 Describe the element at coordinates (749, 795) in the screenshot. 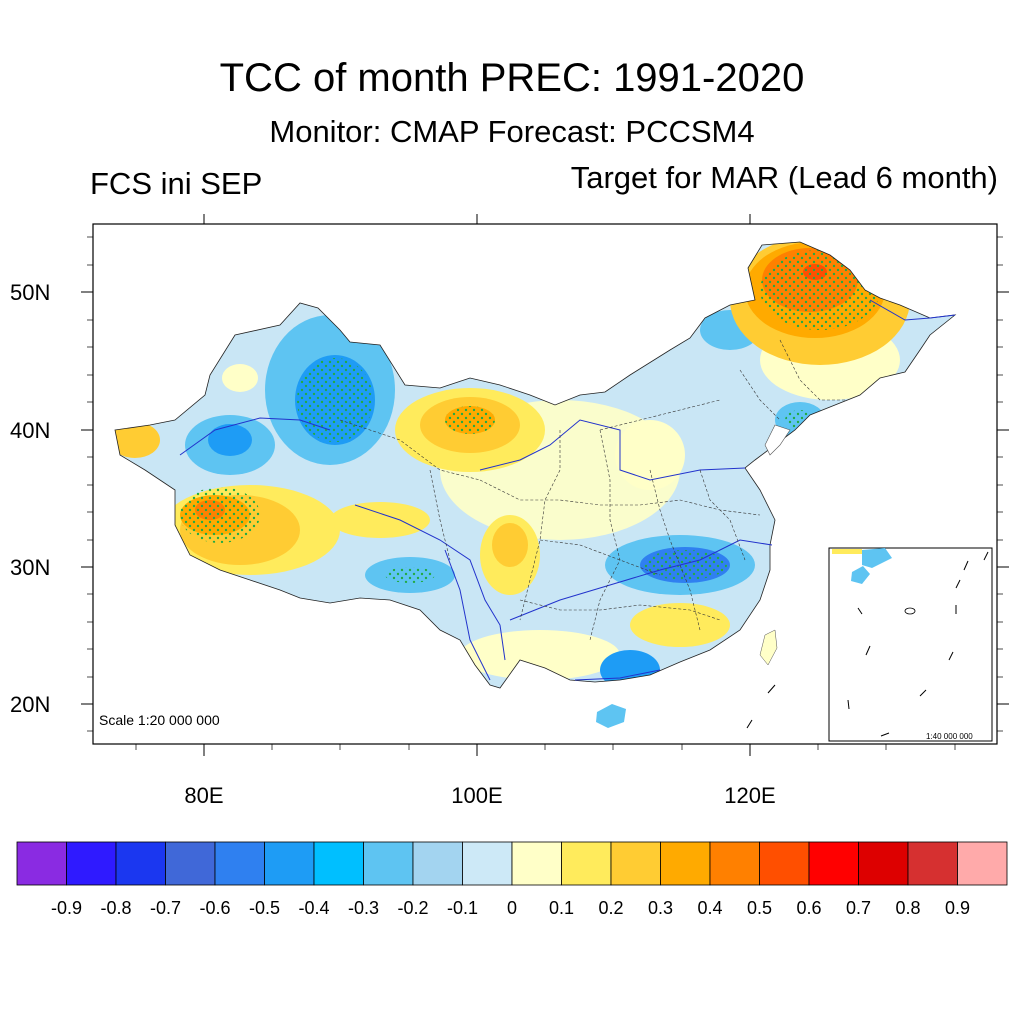

I see `lon-tick-label: 120E` at that location.